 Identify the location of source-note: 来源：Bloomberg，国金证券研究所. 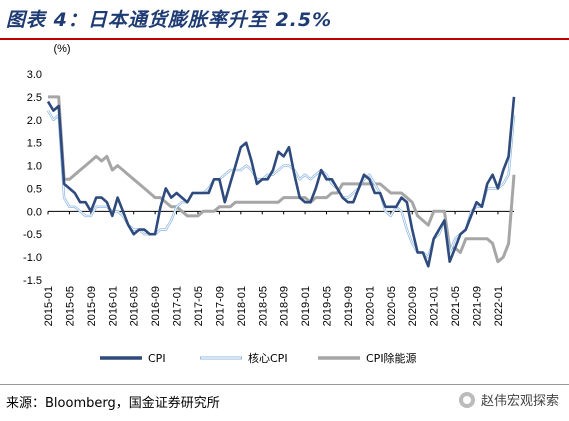
(113, 403).